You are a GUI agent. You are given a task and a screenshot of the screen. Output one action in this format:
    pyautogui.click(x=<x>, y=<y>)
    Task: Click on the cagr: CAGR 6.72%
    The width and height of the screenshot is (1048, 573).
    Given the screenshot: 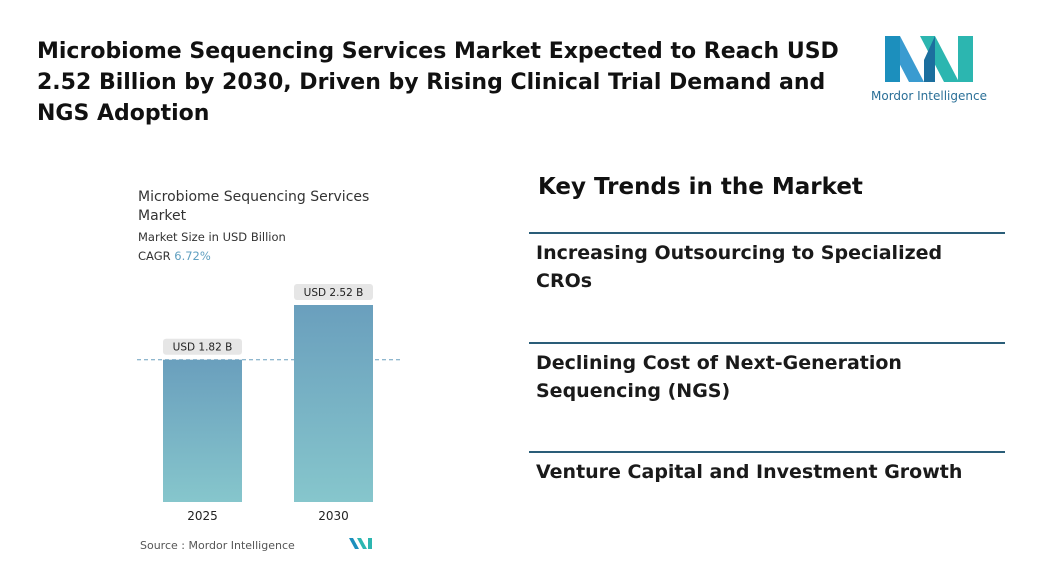 What is the action you would take?
    pyautogui.click(x=174, y=256)
    